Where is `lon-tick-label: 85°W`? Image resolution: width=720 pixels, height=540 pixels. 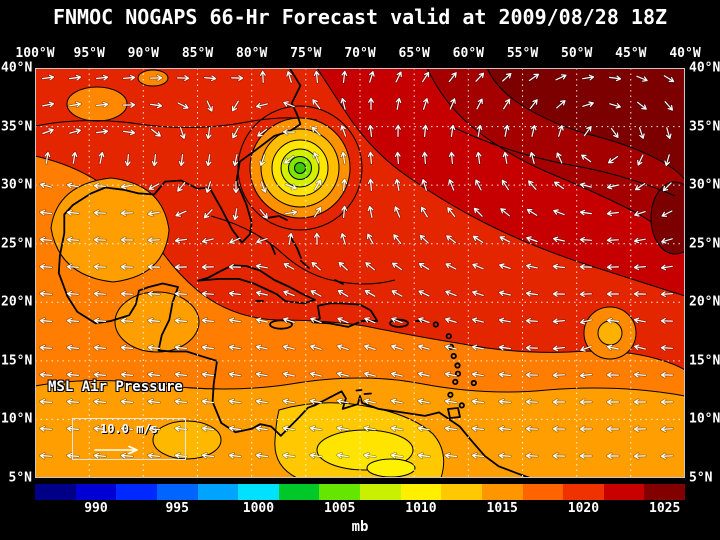 lon-tick-label: 85°W is located at coordinates (197, 53).